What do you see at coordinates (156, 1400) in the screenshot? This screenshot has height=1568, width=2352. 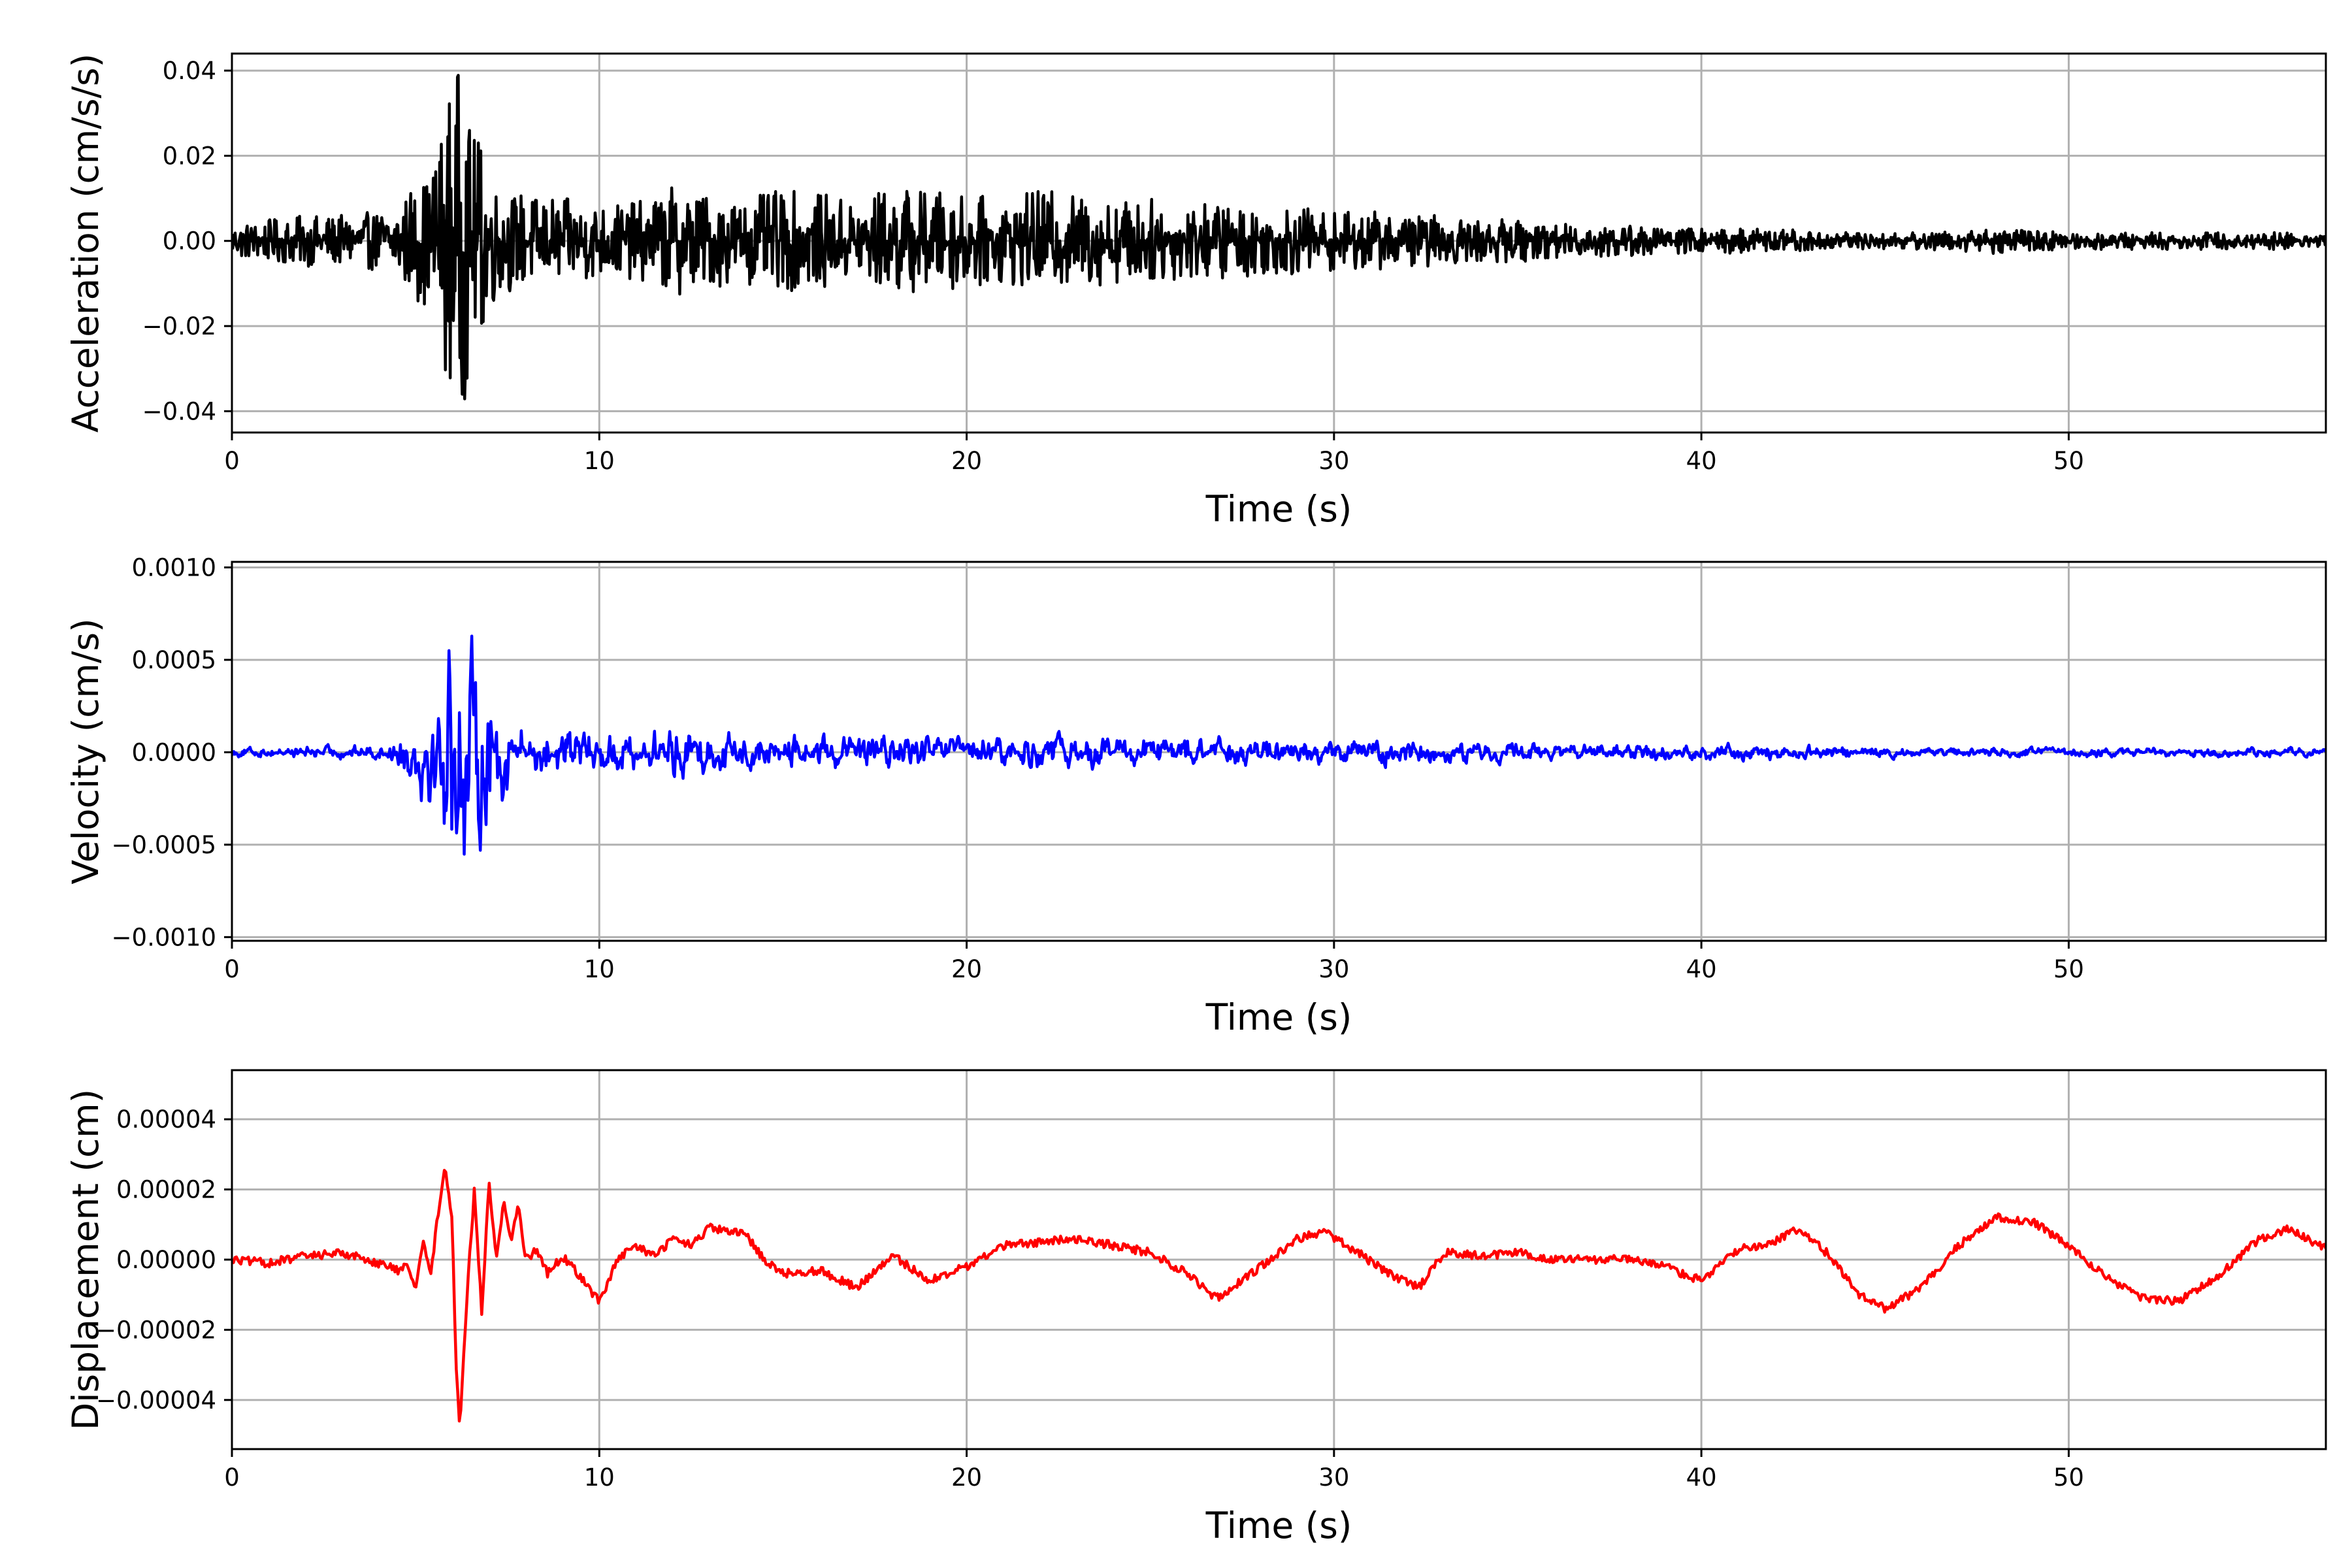 I see `y-tick-label: −0.00004` at bounding box center [156, 1400].